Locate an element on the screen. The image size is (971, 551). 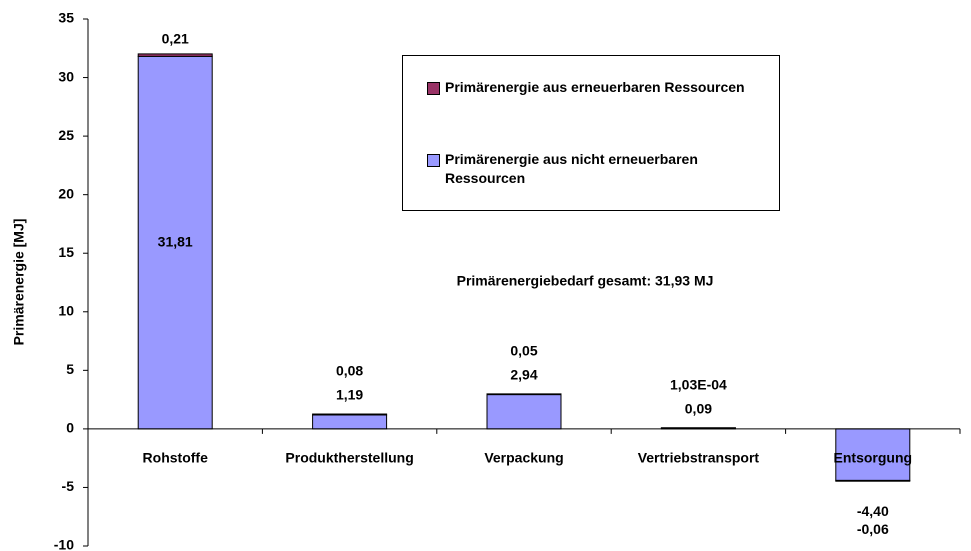
x-tick-label: Rohstoffe is located at coordinates (176, 458).